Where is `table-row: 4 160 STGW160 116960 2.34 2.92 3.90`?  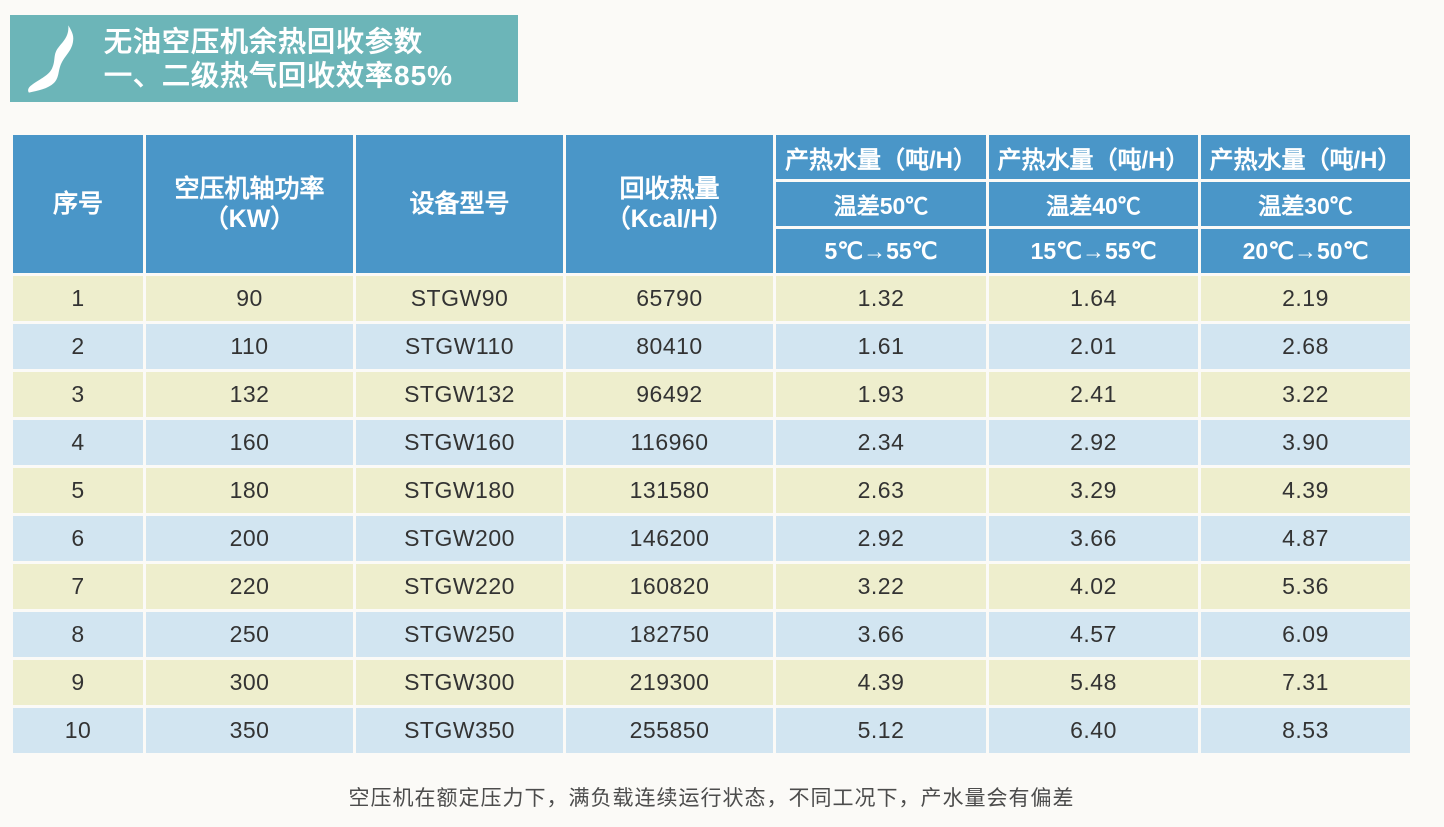
table-row: 4 160 STGW160 116960 2.34 2.92 3.90 is located at coordinates (711, 442).